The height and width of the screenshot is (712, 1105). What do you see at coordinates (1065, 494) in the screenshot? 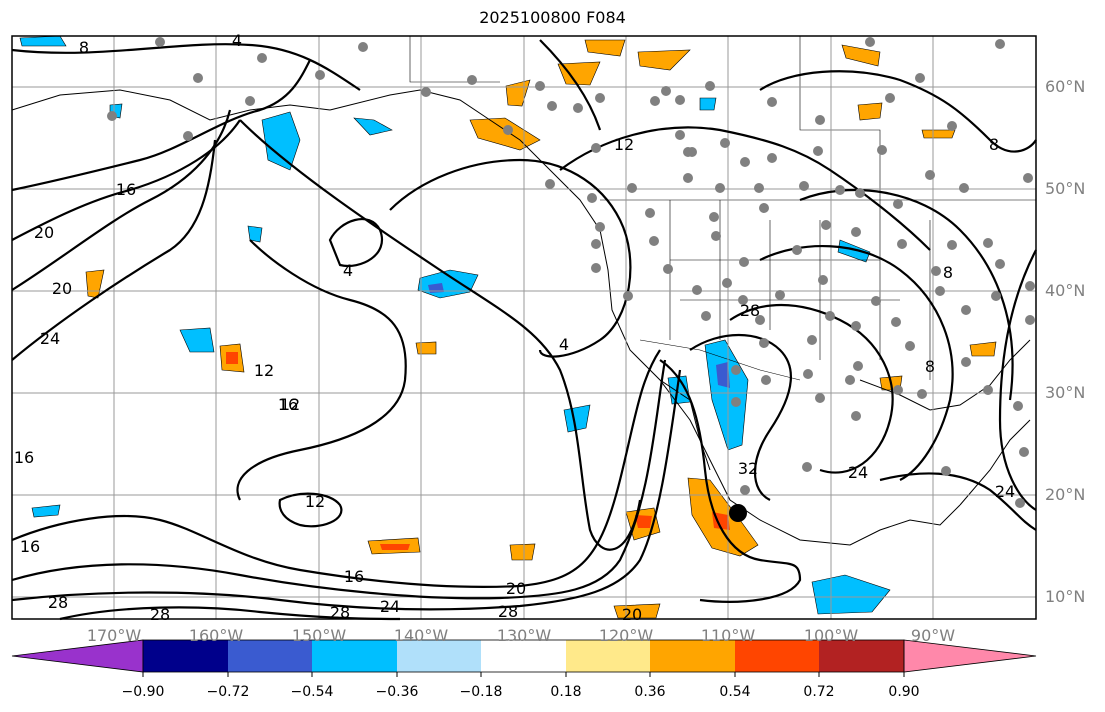
I see `lat-label: 20°N` at bounding box center [1065, 494].